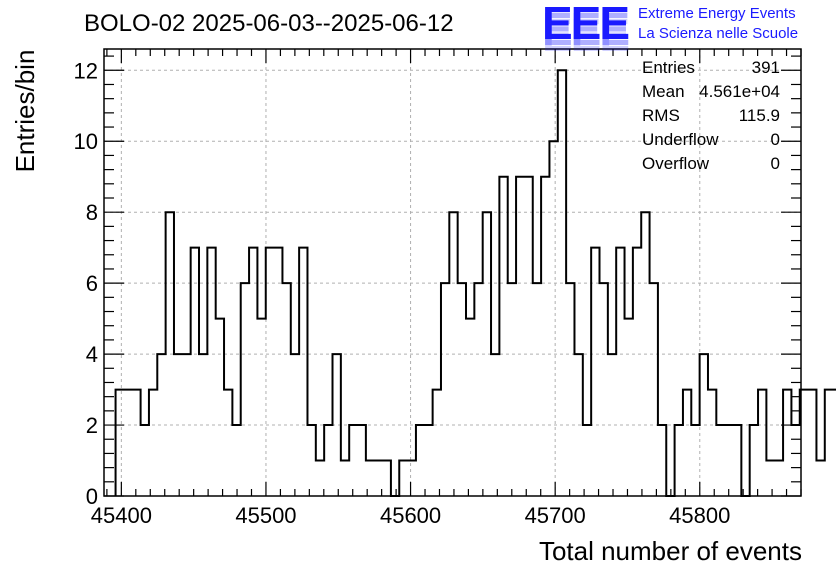 This screenshot has width=836, height=572. What do you see at coordinates (765, 67) in the screenshot?
I see `stat-value: 391` at bounding box center [765, 67].